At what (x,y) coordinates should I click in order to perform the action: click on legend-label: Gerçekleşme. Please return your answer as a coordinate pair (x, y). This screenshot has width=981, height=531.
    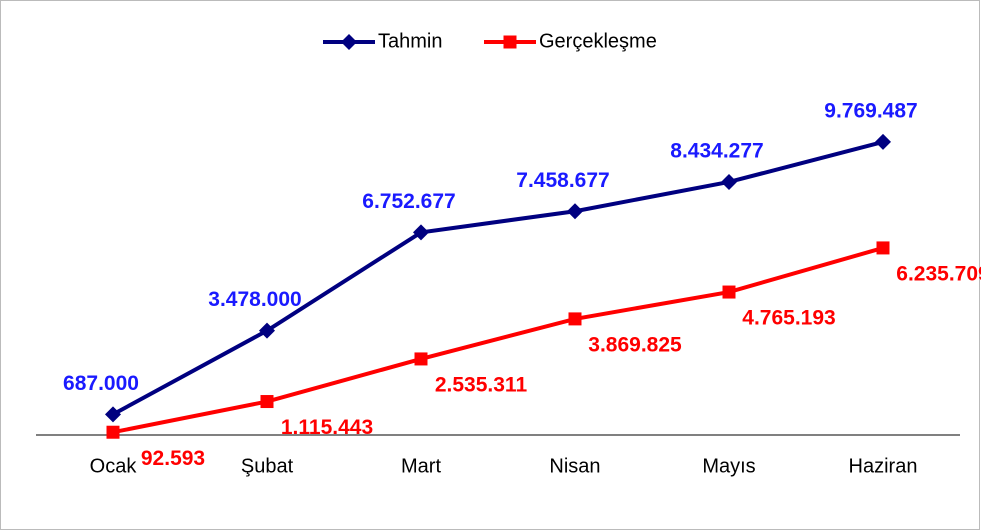
    Looking at the image, I should click on (598, 41).